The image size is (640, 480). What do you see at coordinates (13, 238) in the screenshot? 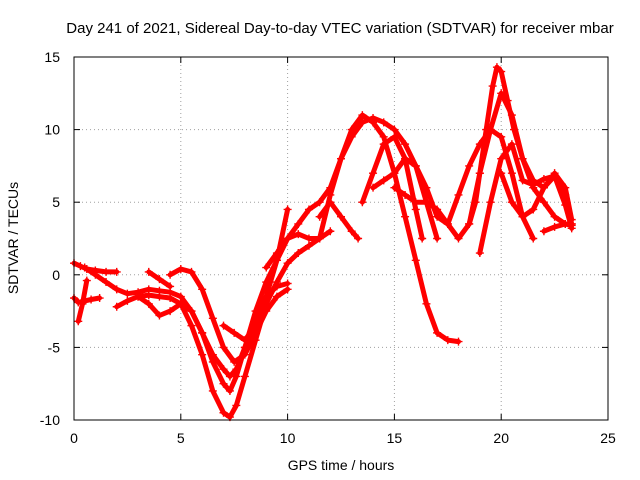
I see `y-axis-label: SDTVAR / TECUs` at bounding box center [13, 238].